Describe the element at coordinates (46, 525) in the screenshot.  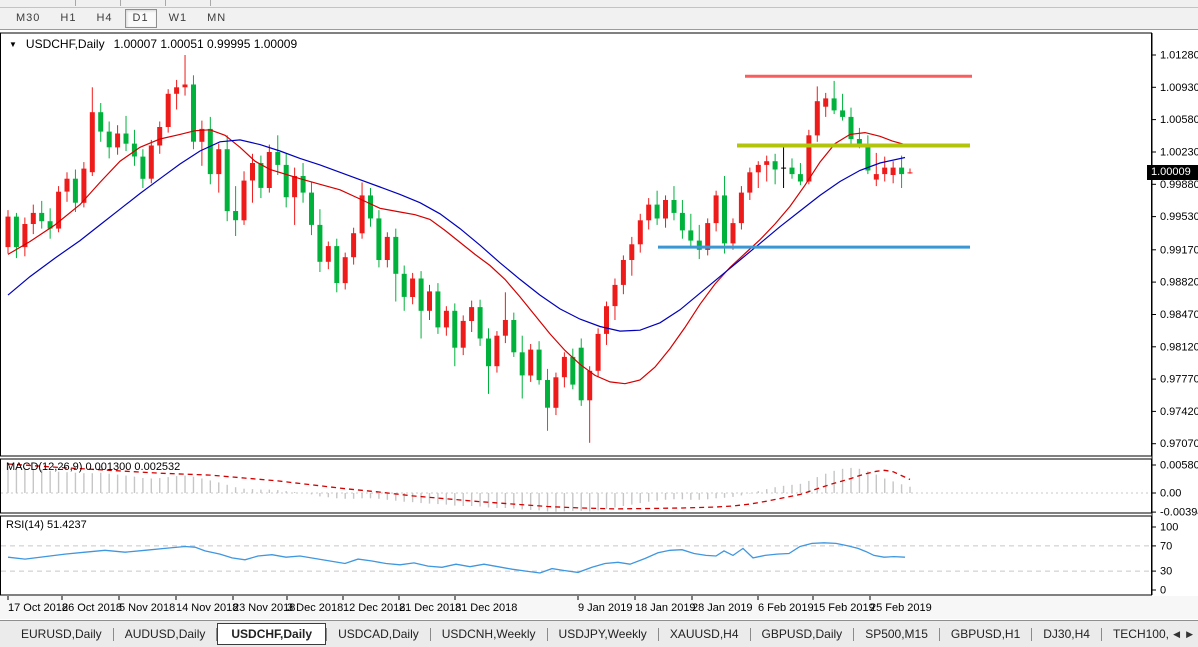
I see `rsi-indicator-label: RSI(14) 51.4237` at that location.